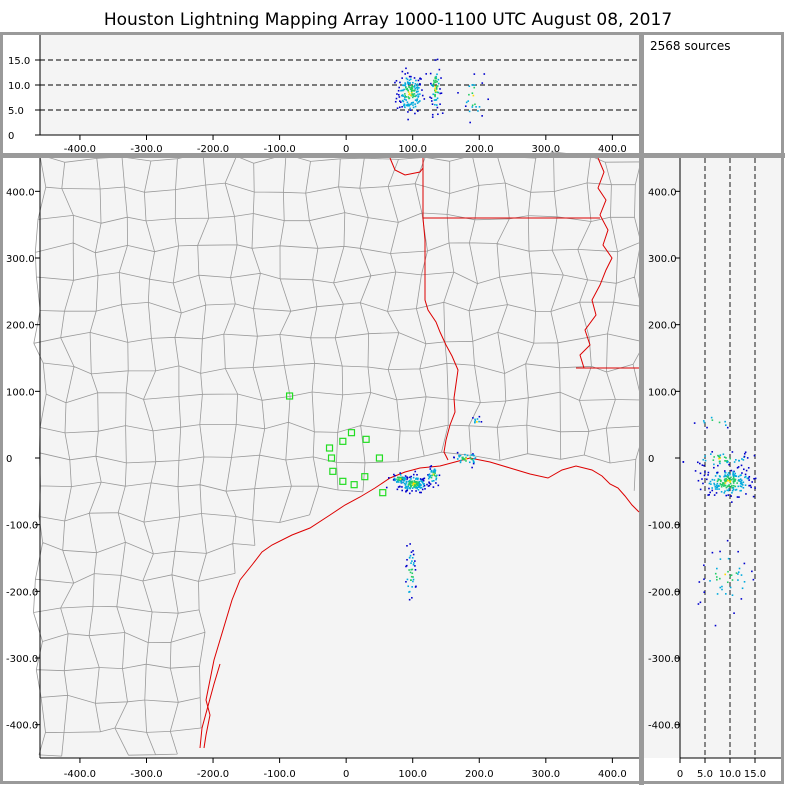 The height and width of the screenshot is (789, 785). Describe the element at coordinates (19, 61) in the screenshot. I see `altitude-ew-y-tick-label: 15.0` at that location.